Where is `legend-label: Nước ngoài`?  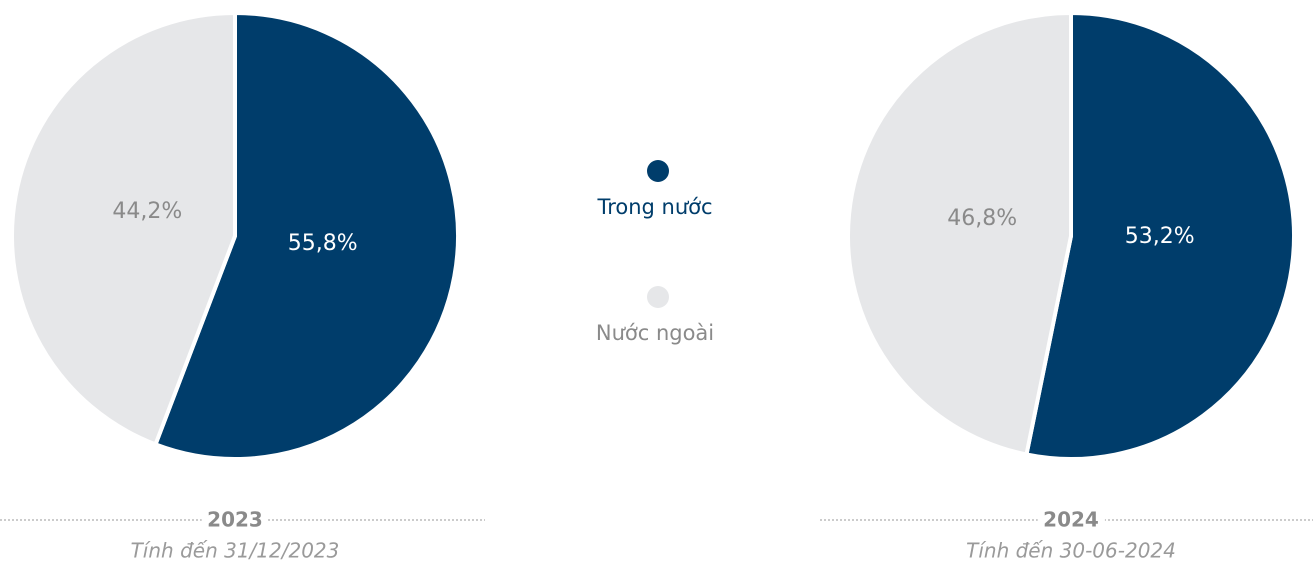
legend-label: Nước ngoài is located at coordinates (655, 333).